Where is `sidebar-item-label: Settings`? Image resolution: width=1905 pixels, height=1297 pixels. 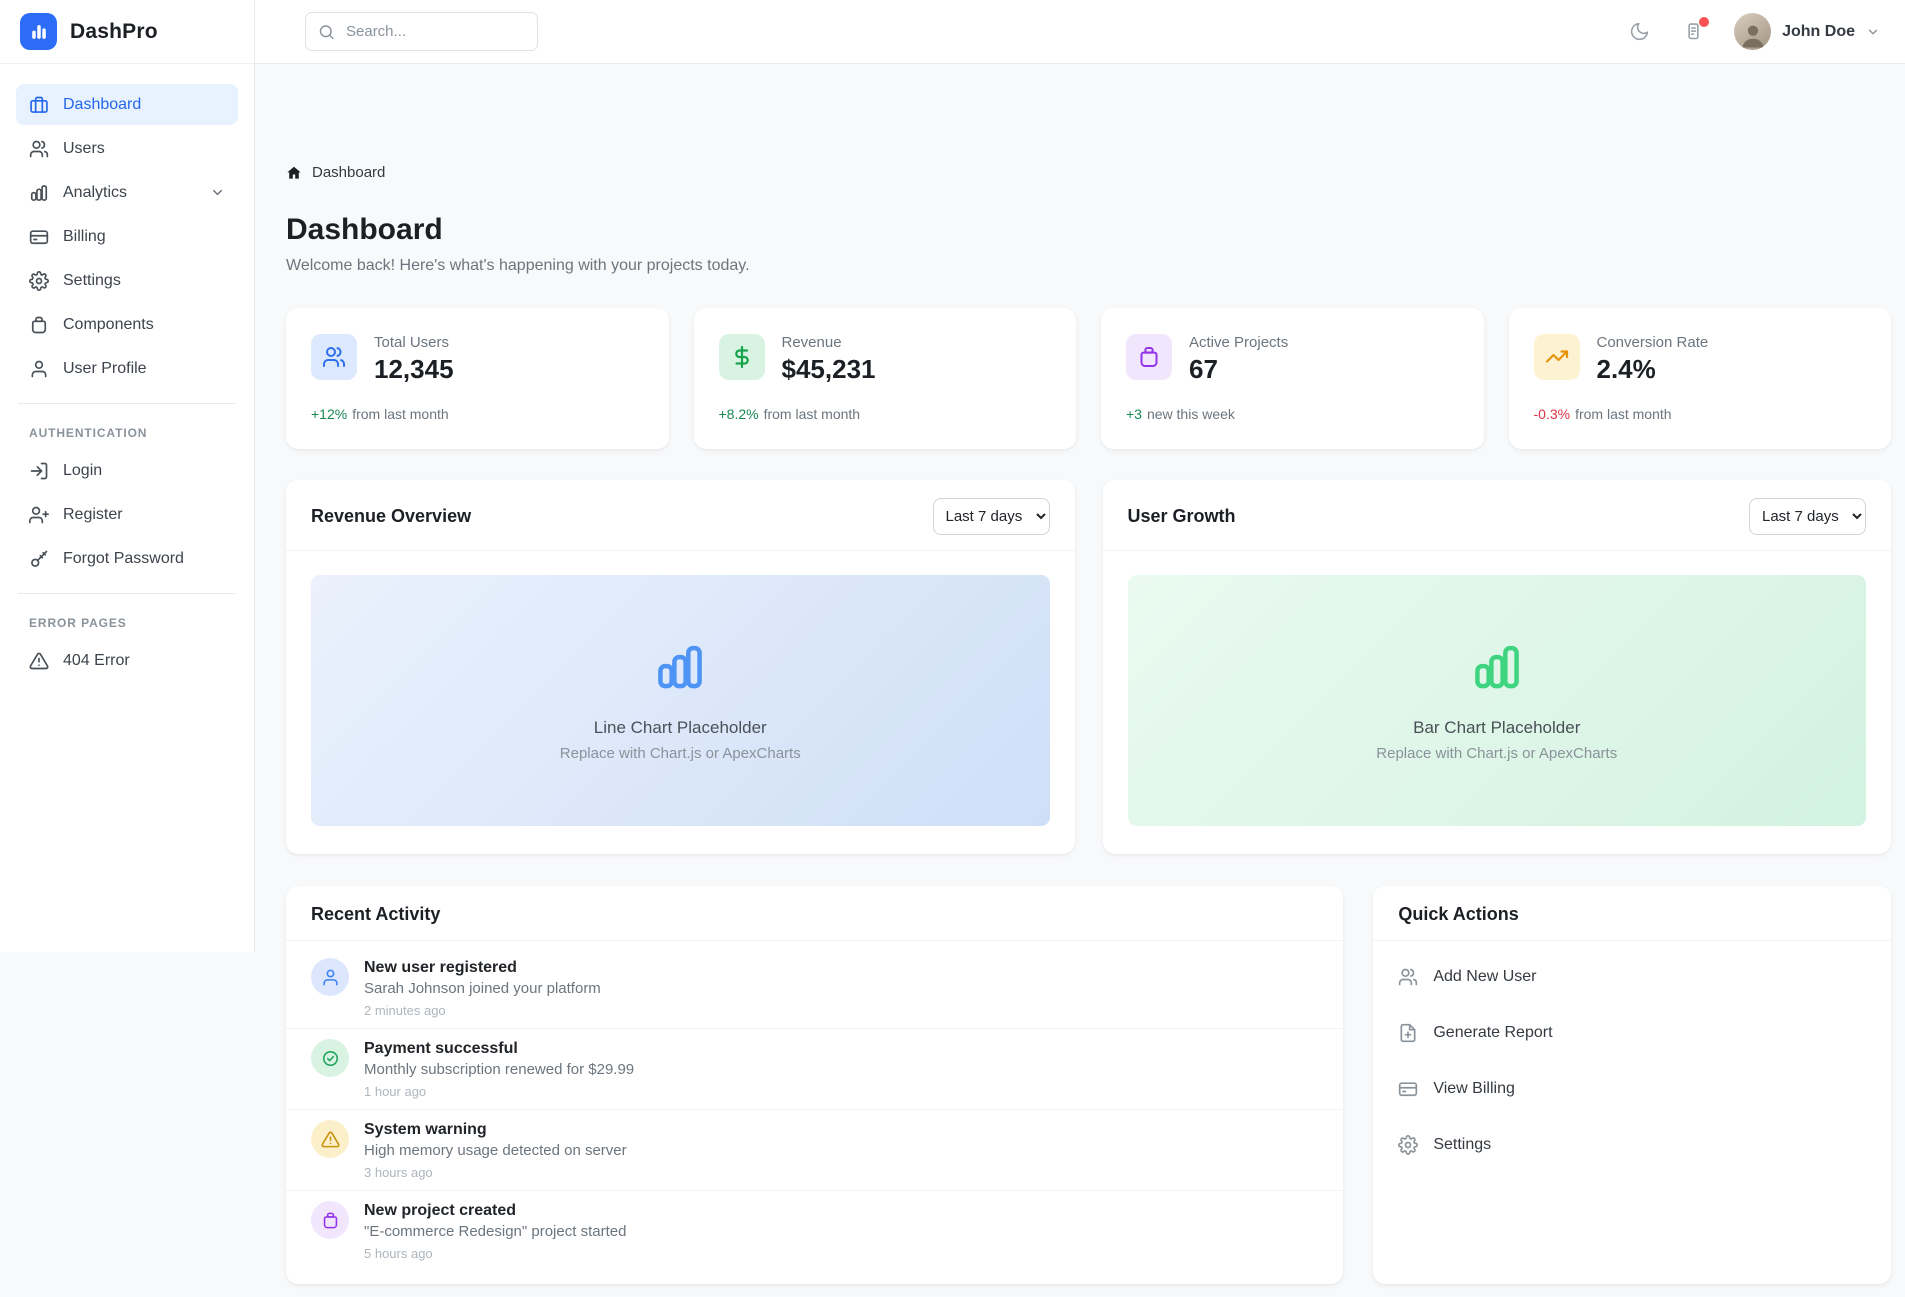 sidebar-item-label: Settings is located at coordinates (92, 280).